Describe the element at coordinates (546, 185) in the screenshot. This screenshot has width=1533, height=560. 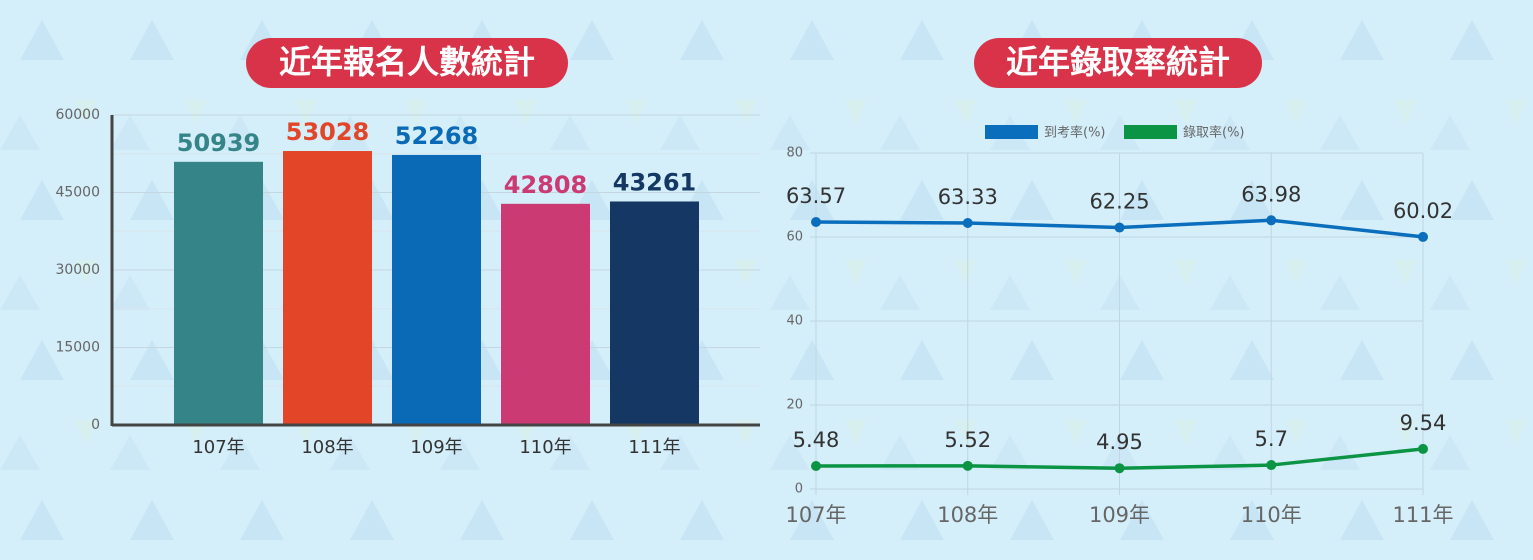
I see `value-label: 42808` at that location.